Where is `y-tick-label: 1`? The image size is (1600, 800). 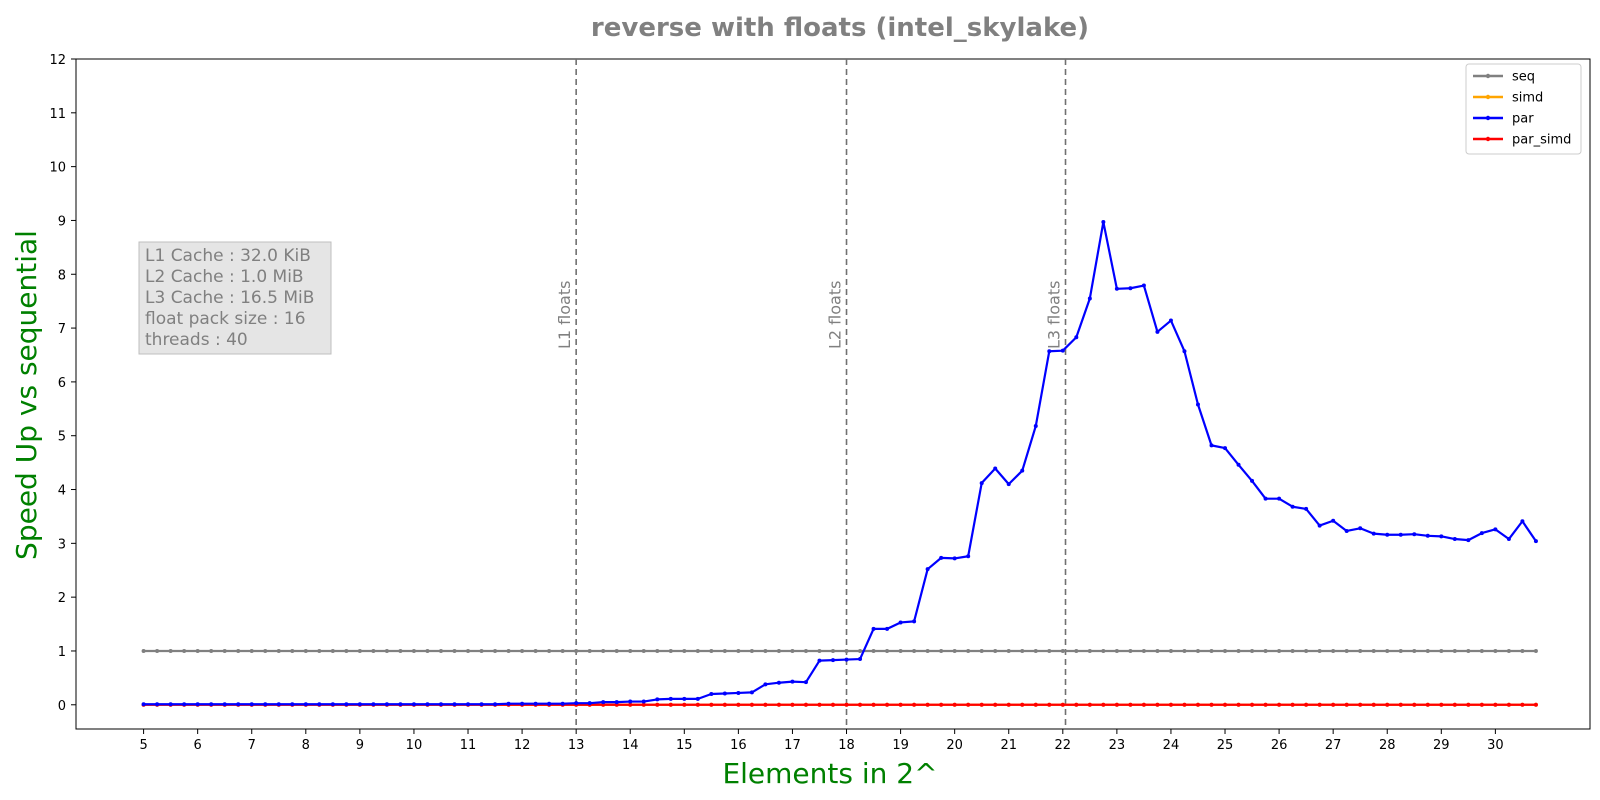 y-tick-label: 1 is located at coordinates (62, 652).